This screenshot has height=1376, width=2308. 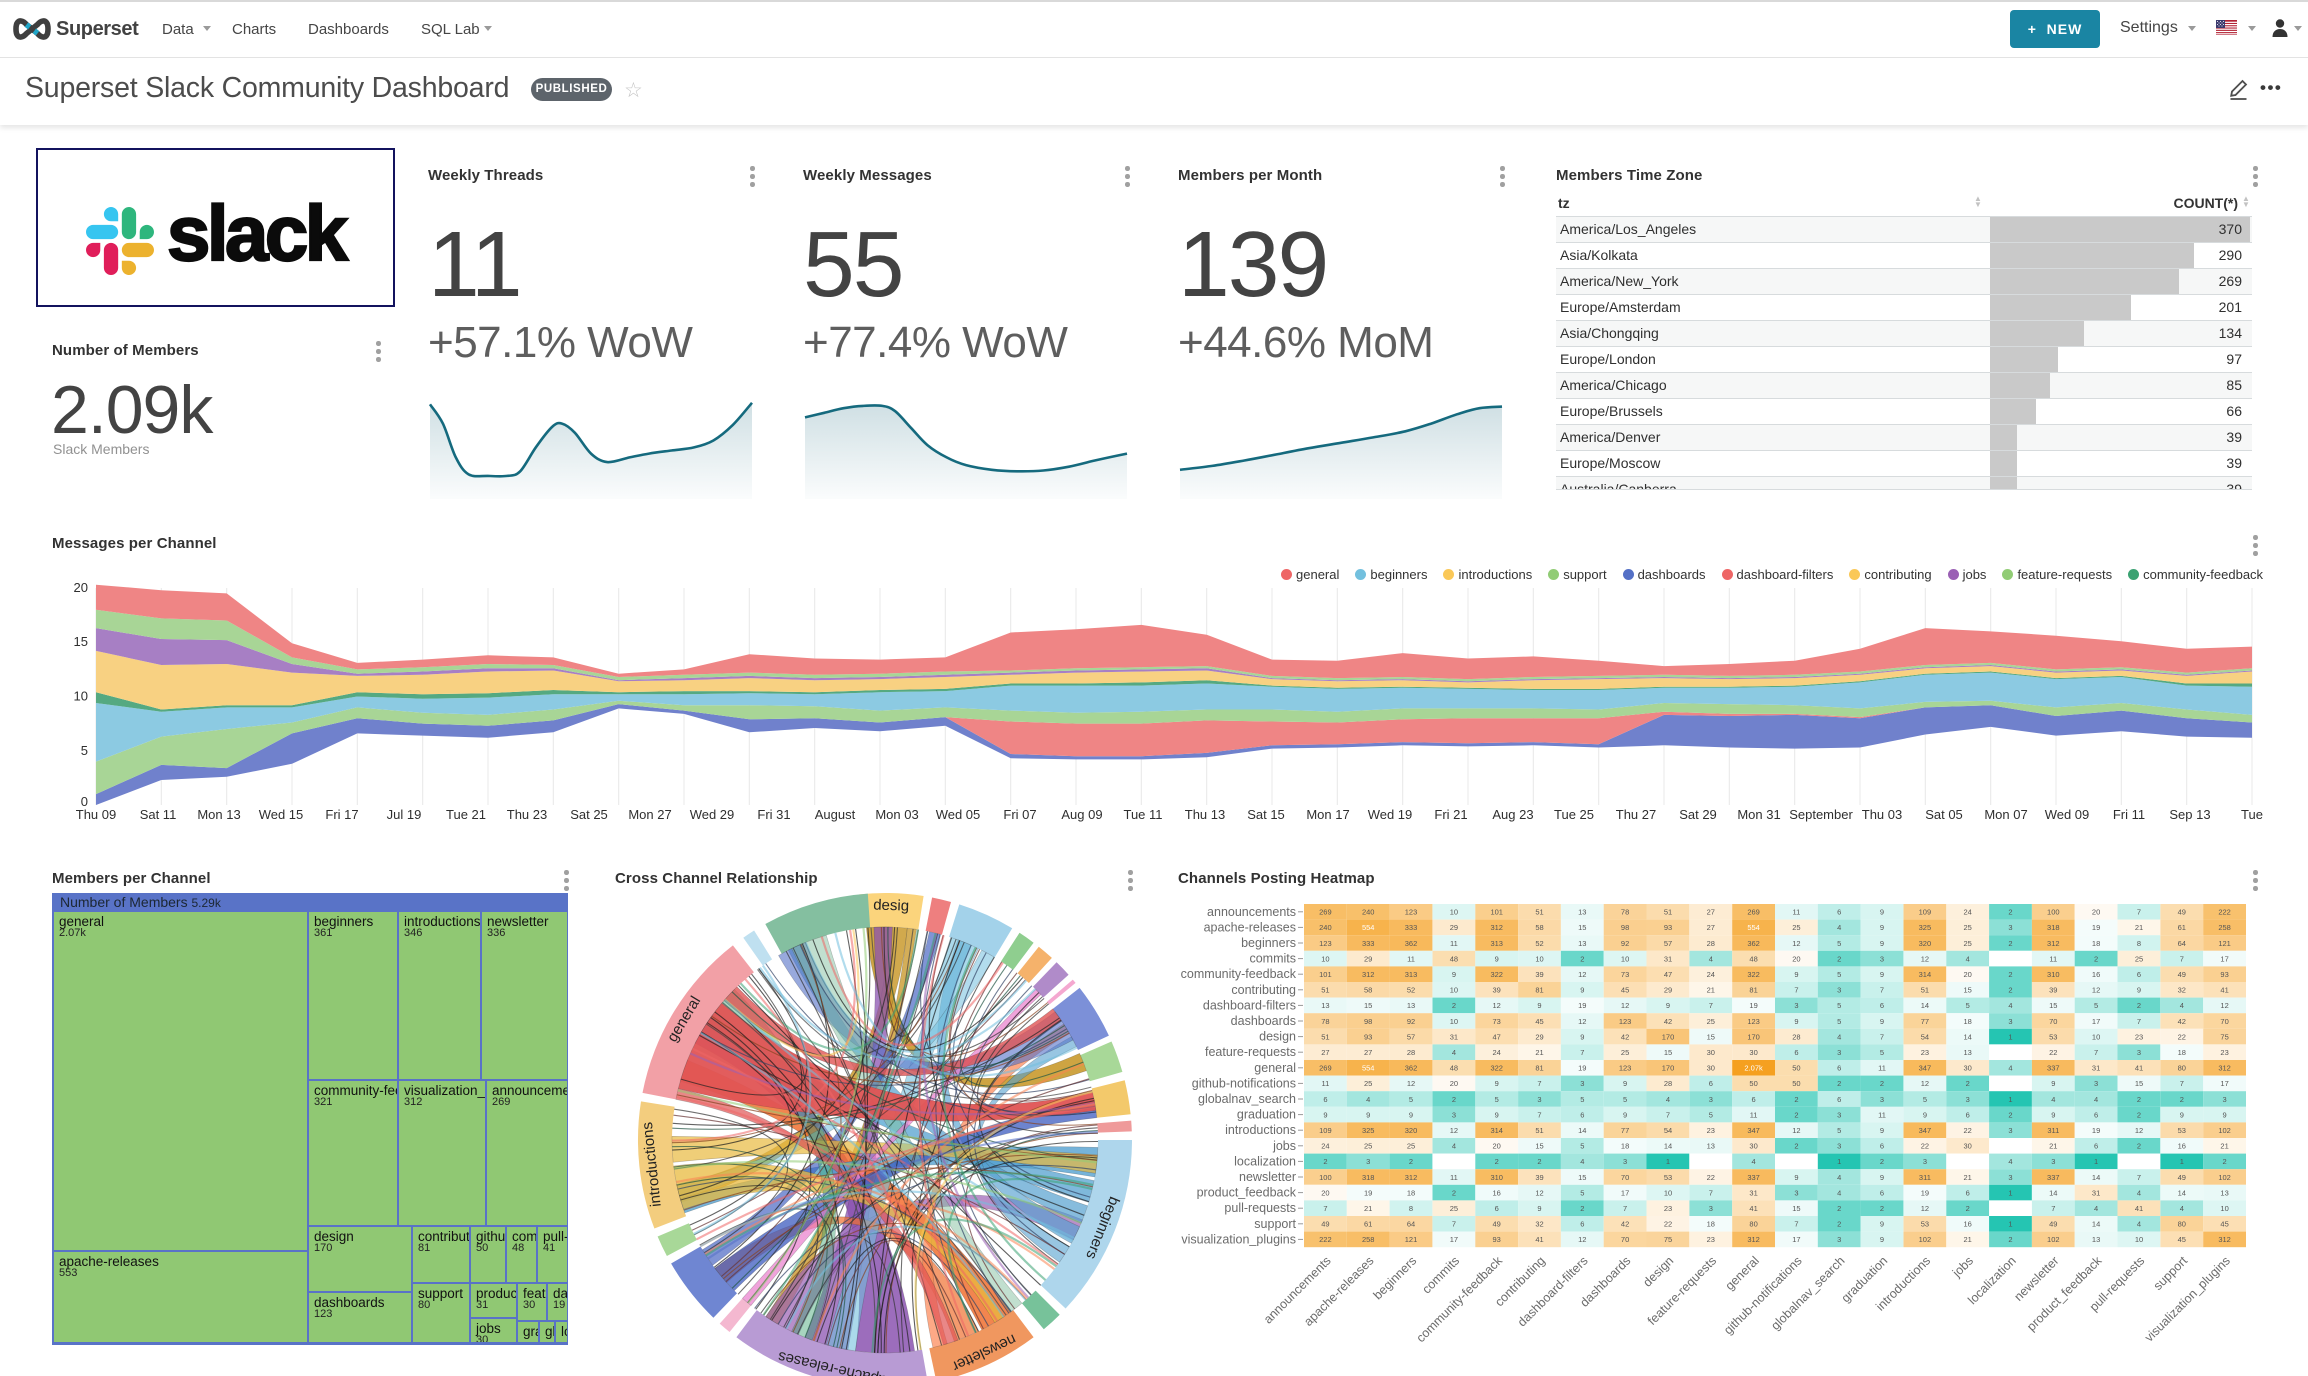 What do you see at coordinates (1454, 1068) in the screenshot?
I see `svg-text: 48` at bounding box center [1454, 1068].